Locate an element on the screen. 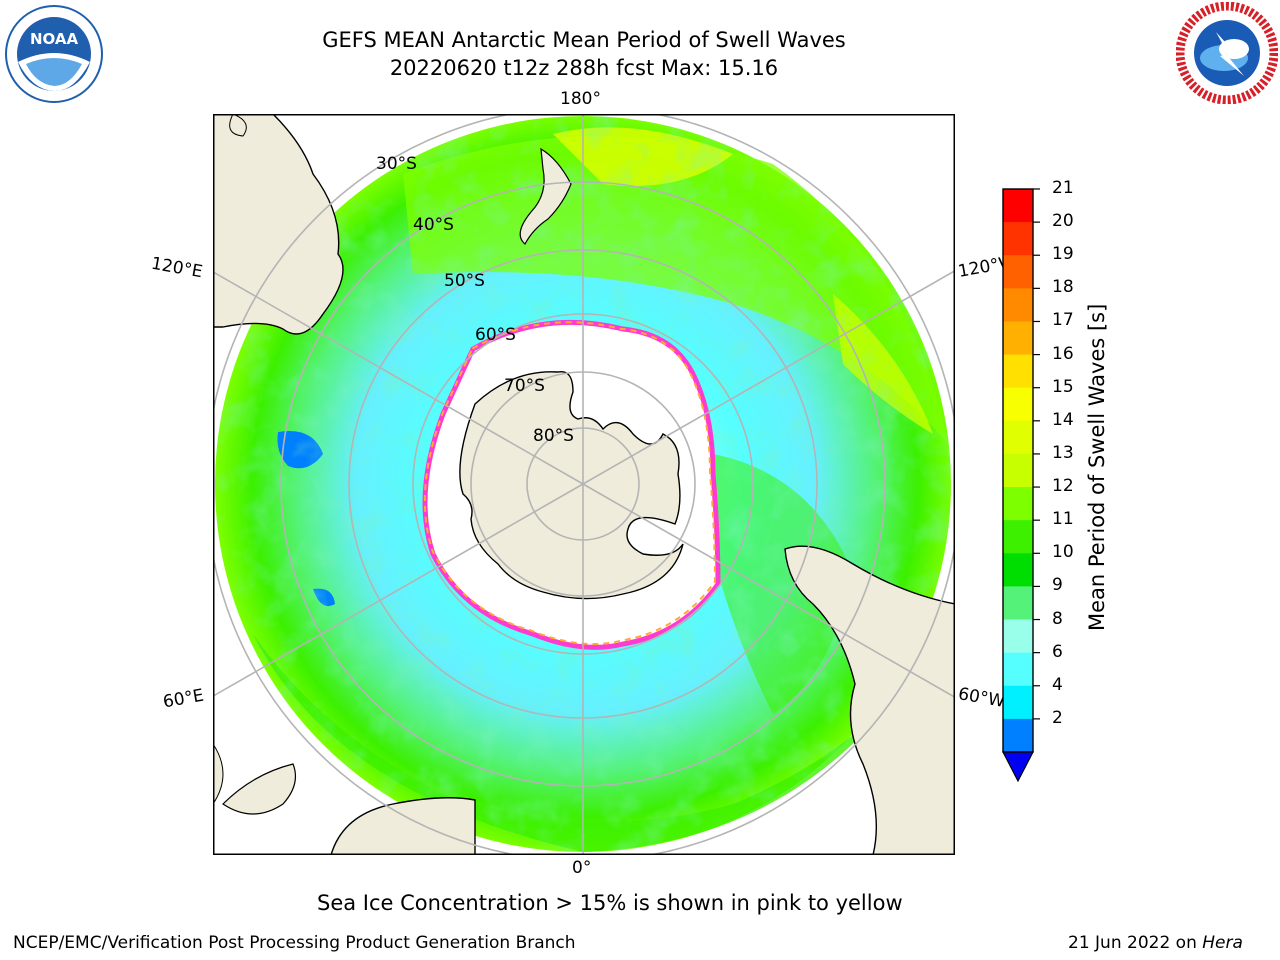 The image size is (1280, 960). meridian-120e is located at coordinates (398, 377).